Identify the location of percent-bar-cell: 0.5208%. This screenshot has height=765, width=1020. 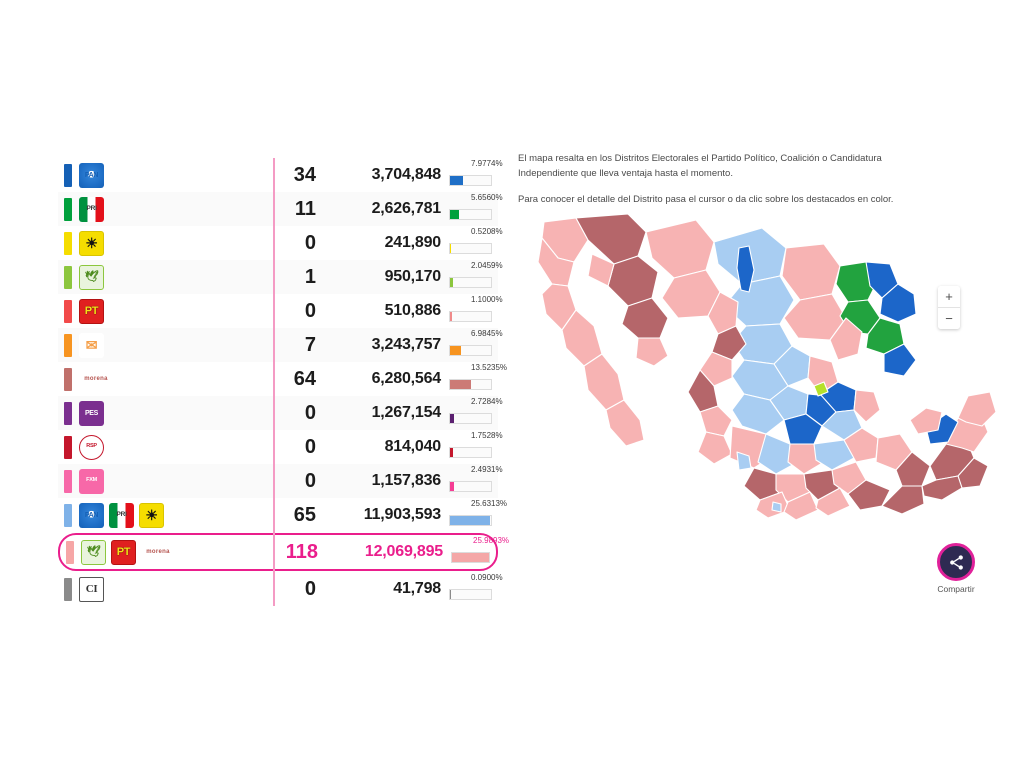
(476, 243).